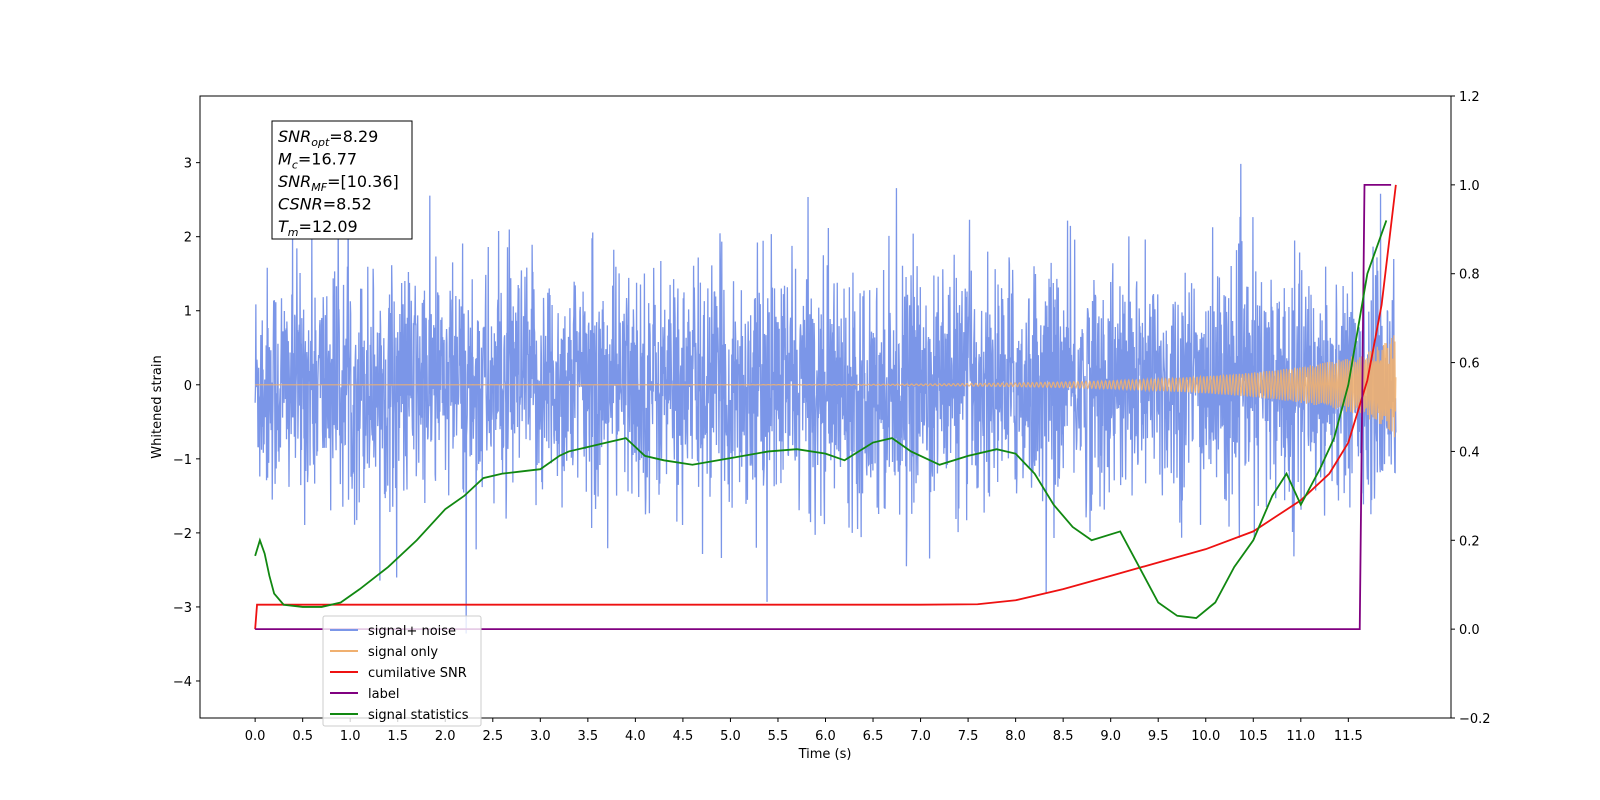 The image size is (1600, 800). I want to click on x-tick-label: 1.0, so click(350, 736).